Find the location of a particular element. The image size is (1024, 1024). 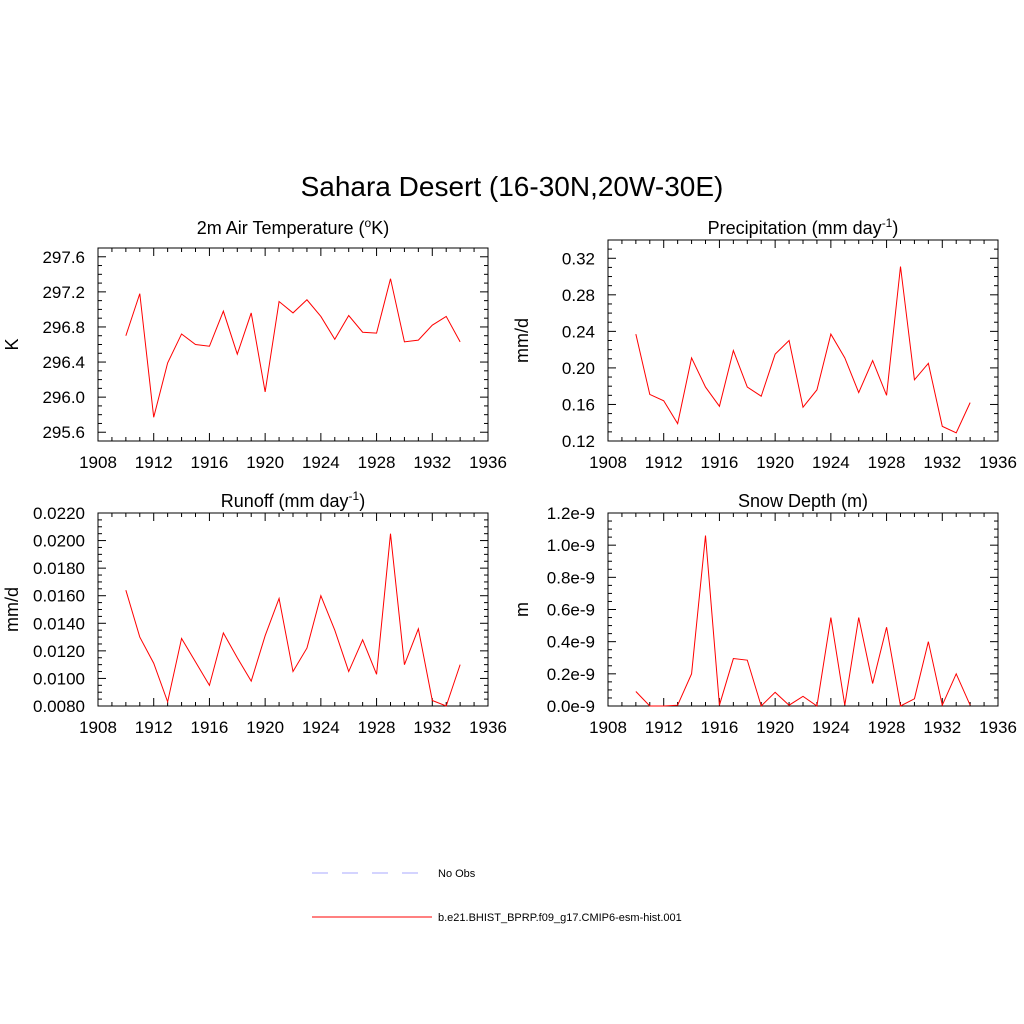

y-tick-label: 0.2e-9 is located at coordinates (571, 674).